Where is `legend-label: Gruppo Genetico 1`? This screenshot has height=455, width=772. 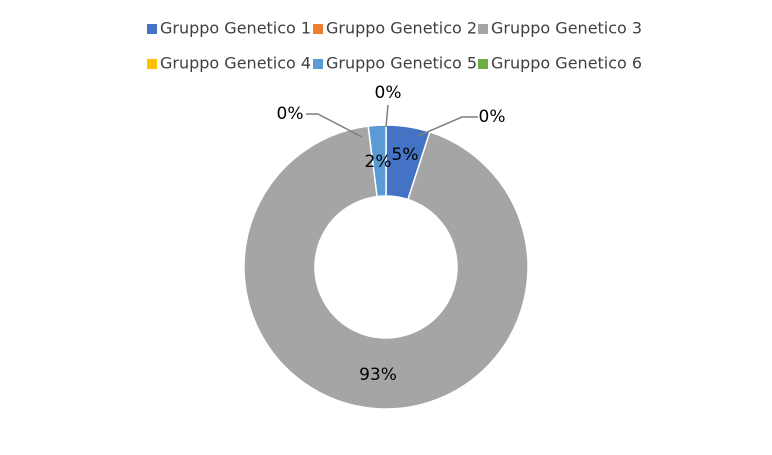 legend-label: Gruppo Genetico 1 is located at coordinates (235, 28).